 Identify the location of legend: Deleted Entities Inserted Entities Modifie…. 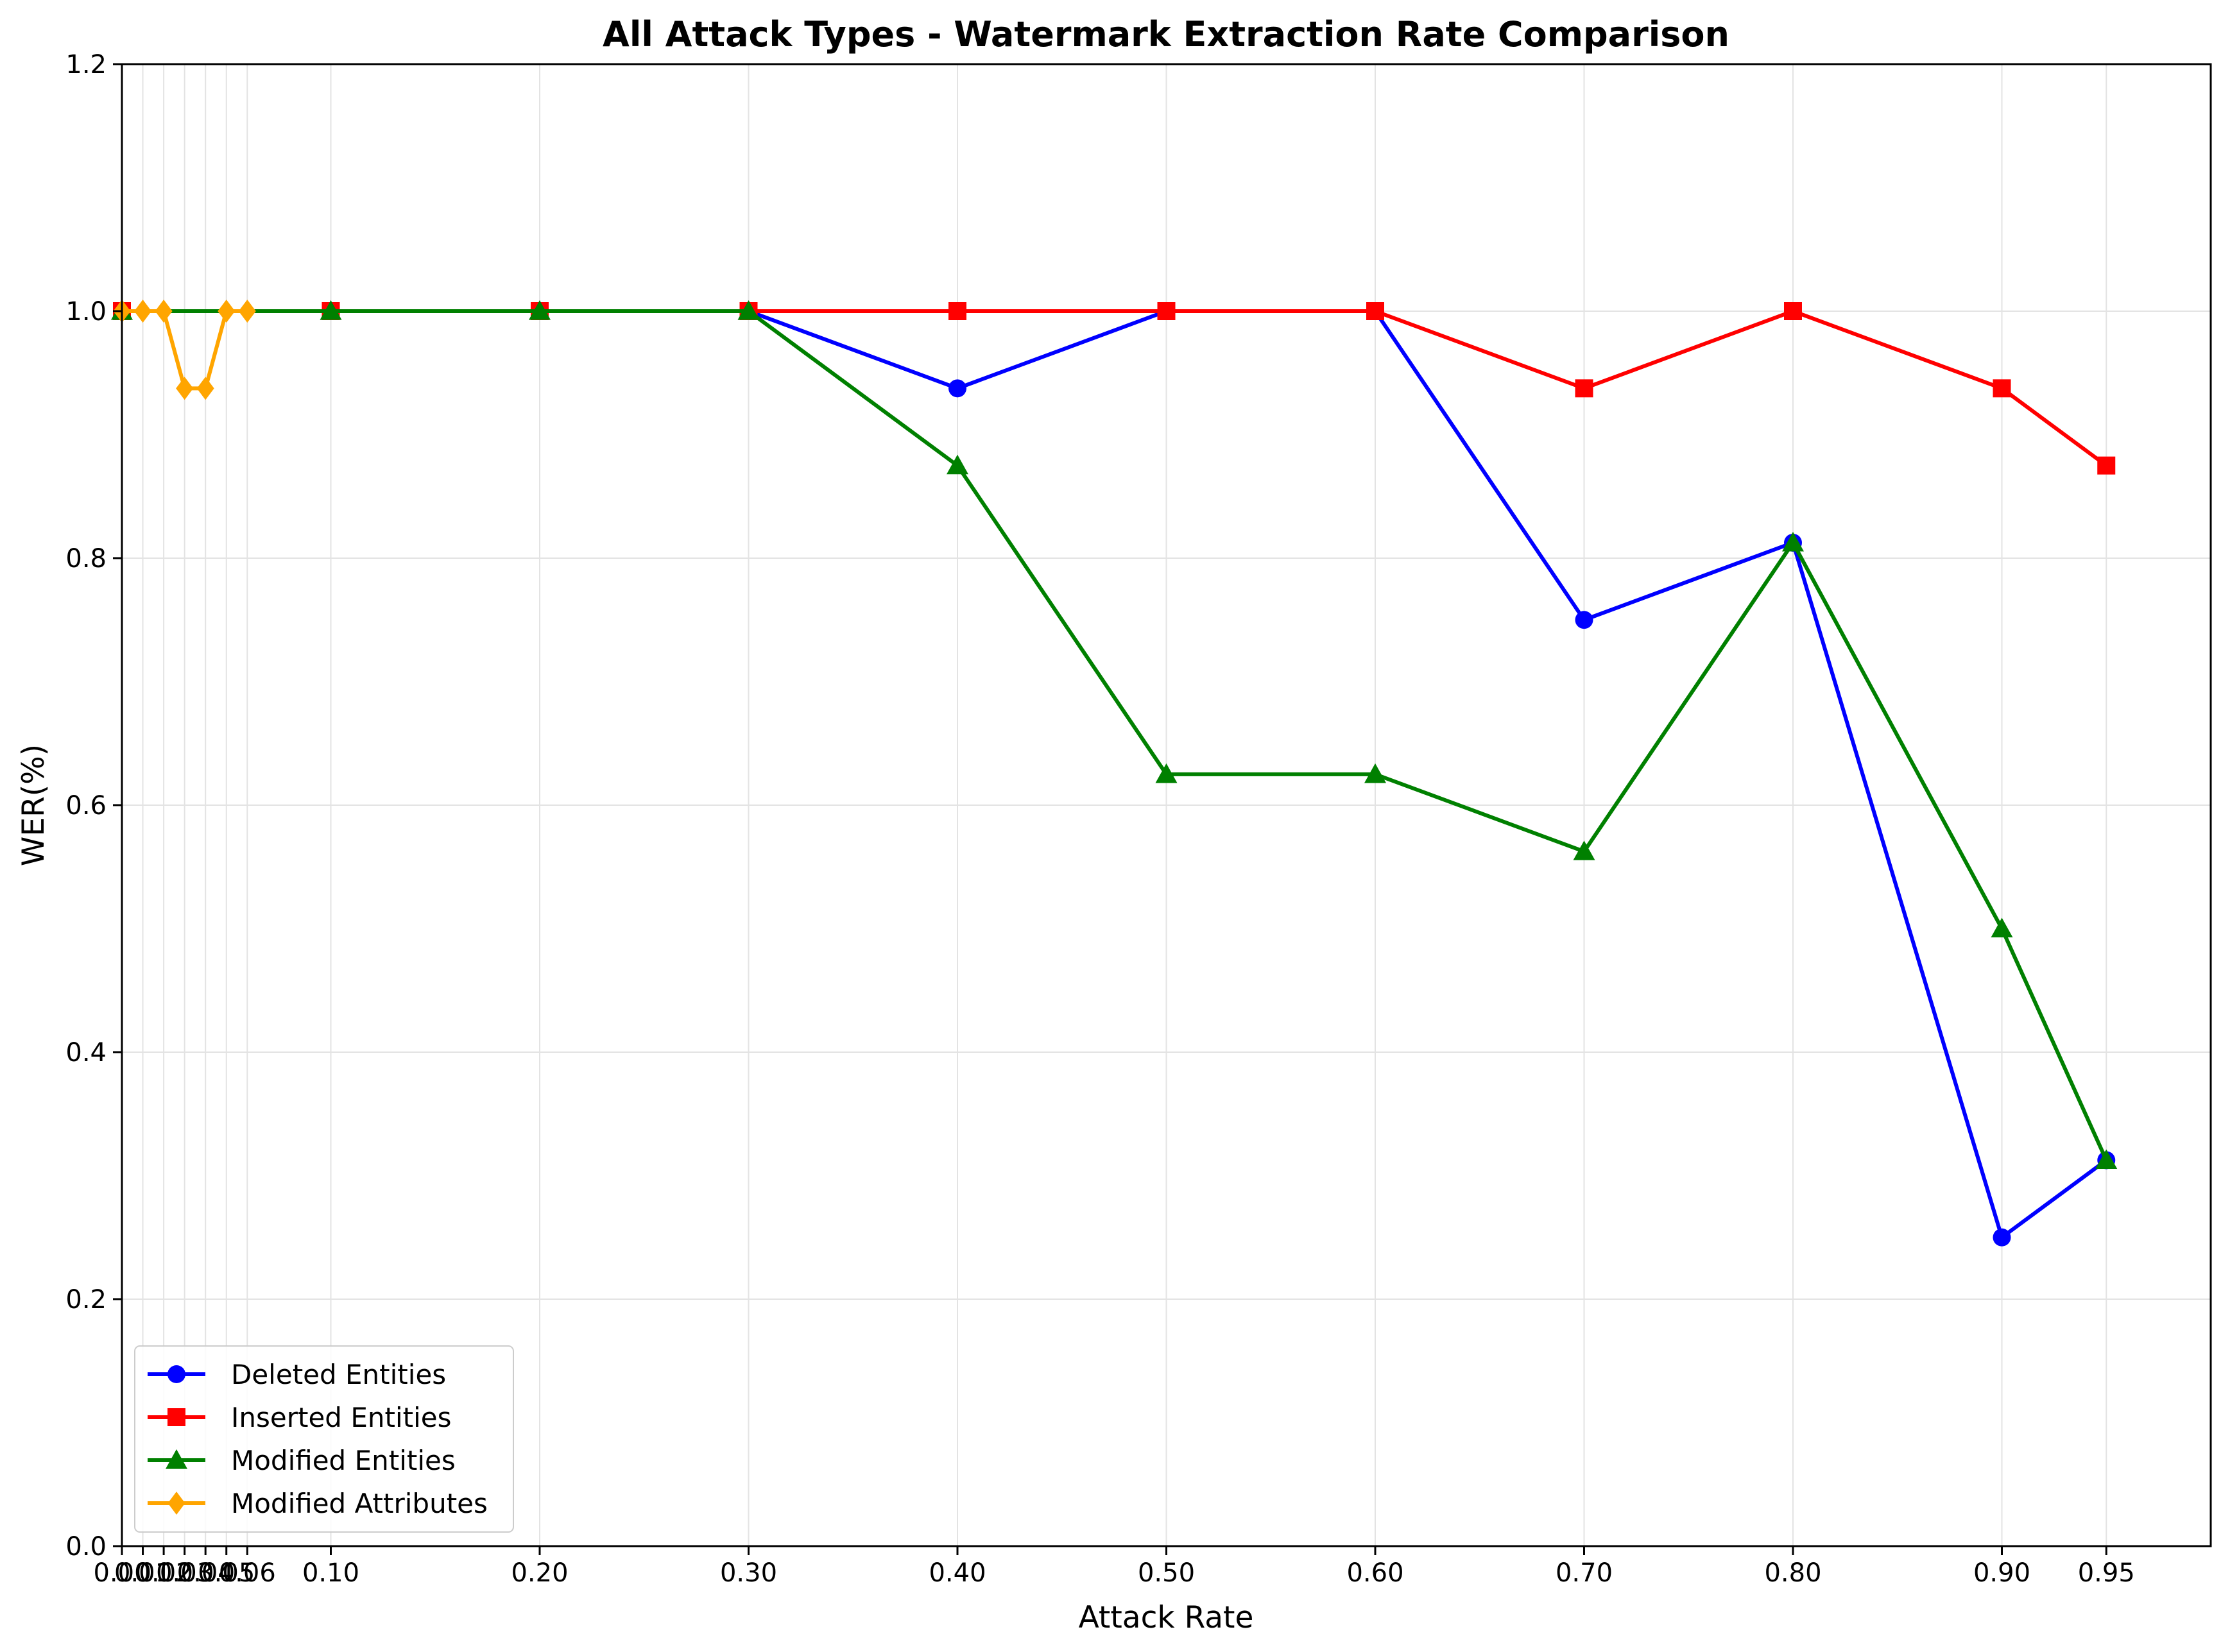
(324, 1439).